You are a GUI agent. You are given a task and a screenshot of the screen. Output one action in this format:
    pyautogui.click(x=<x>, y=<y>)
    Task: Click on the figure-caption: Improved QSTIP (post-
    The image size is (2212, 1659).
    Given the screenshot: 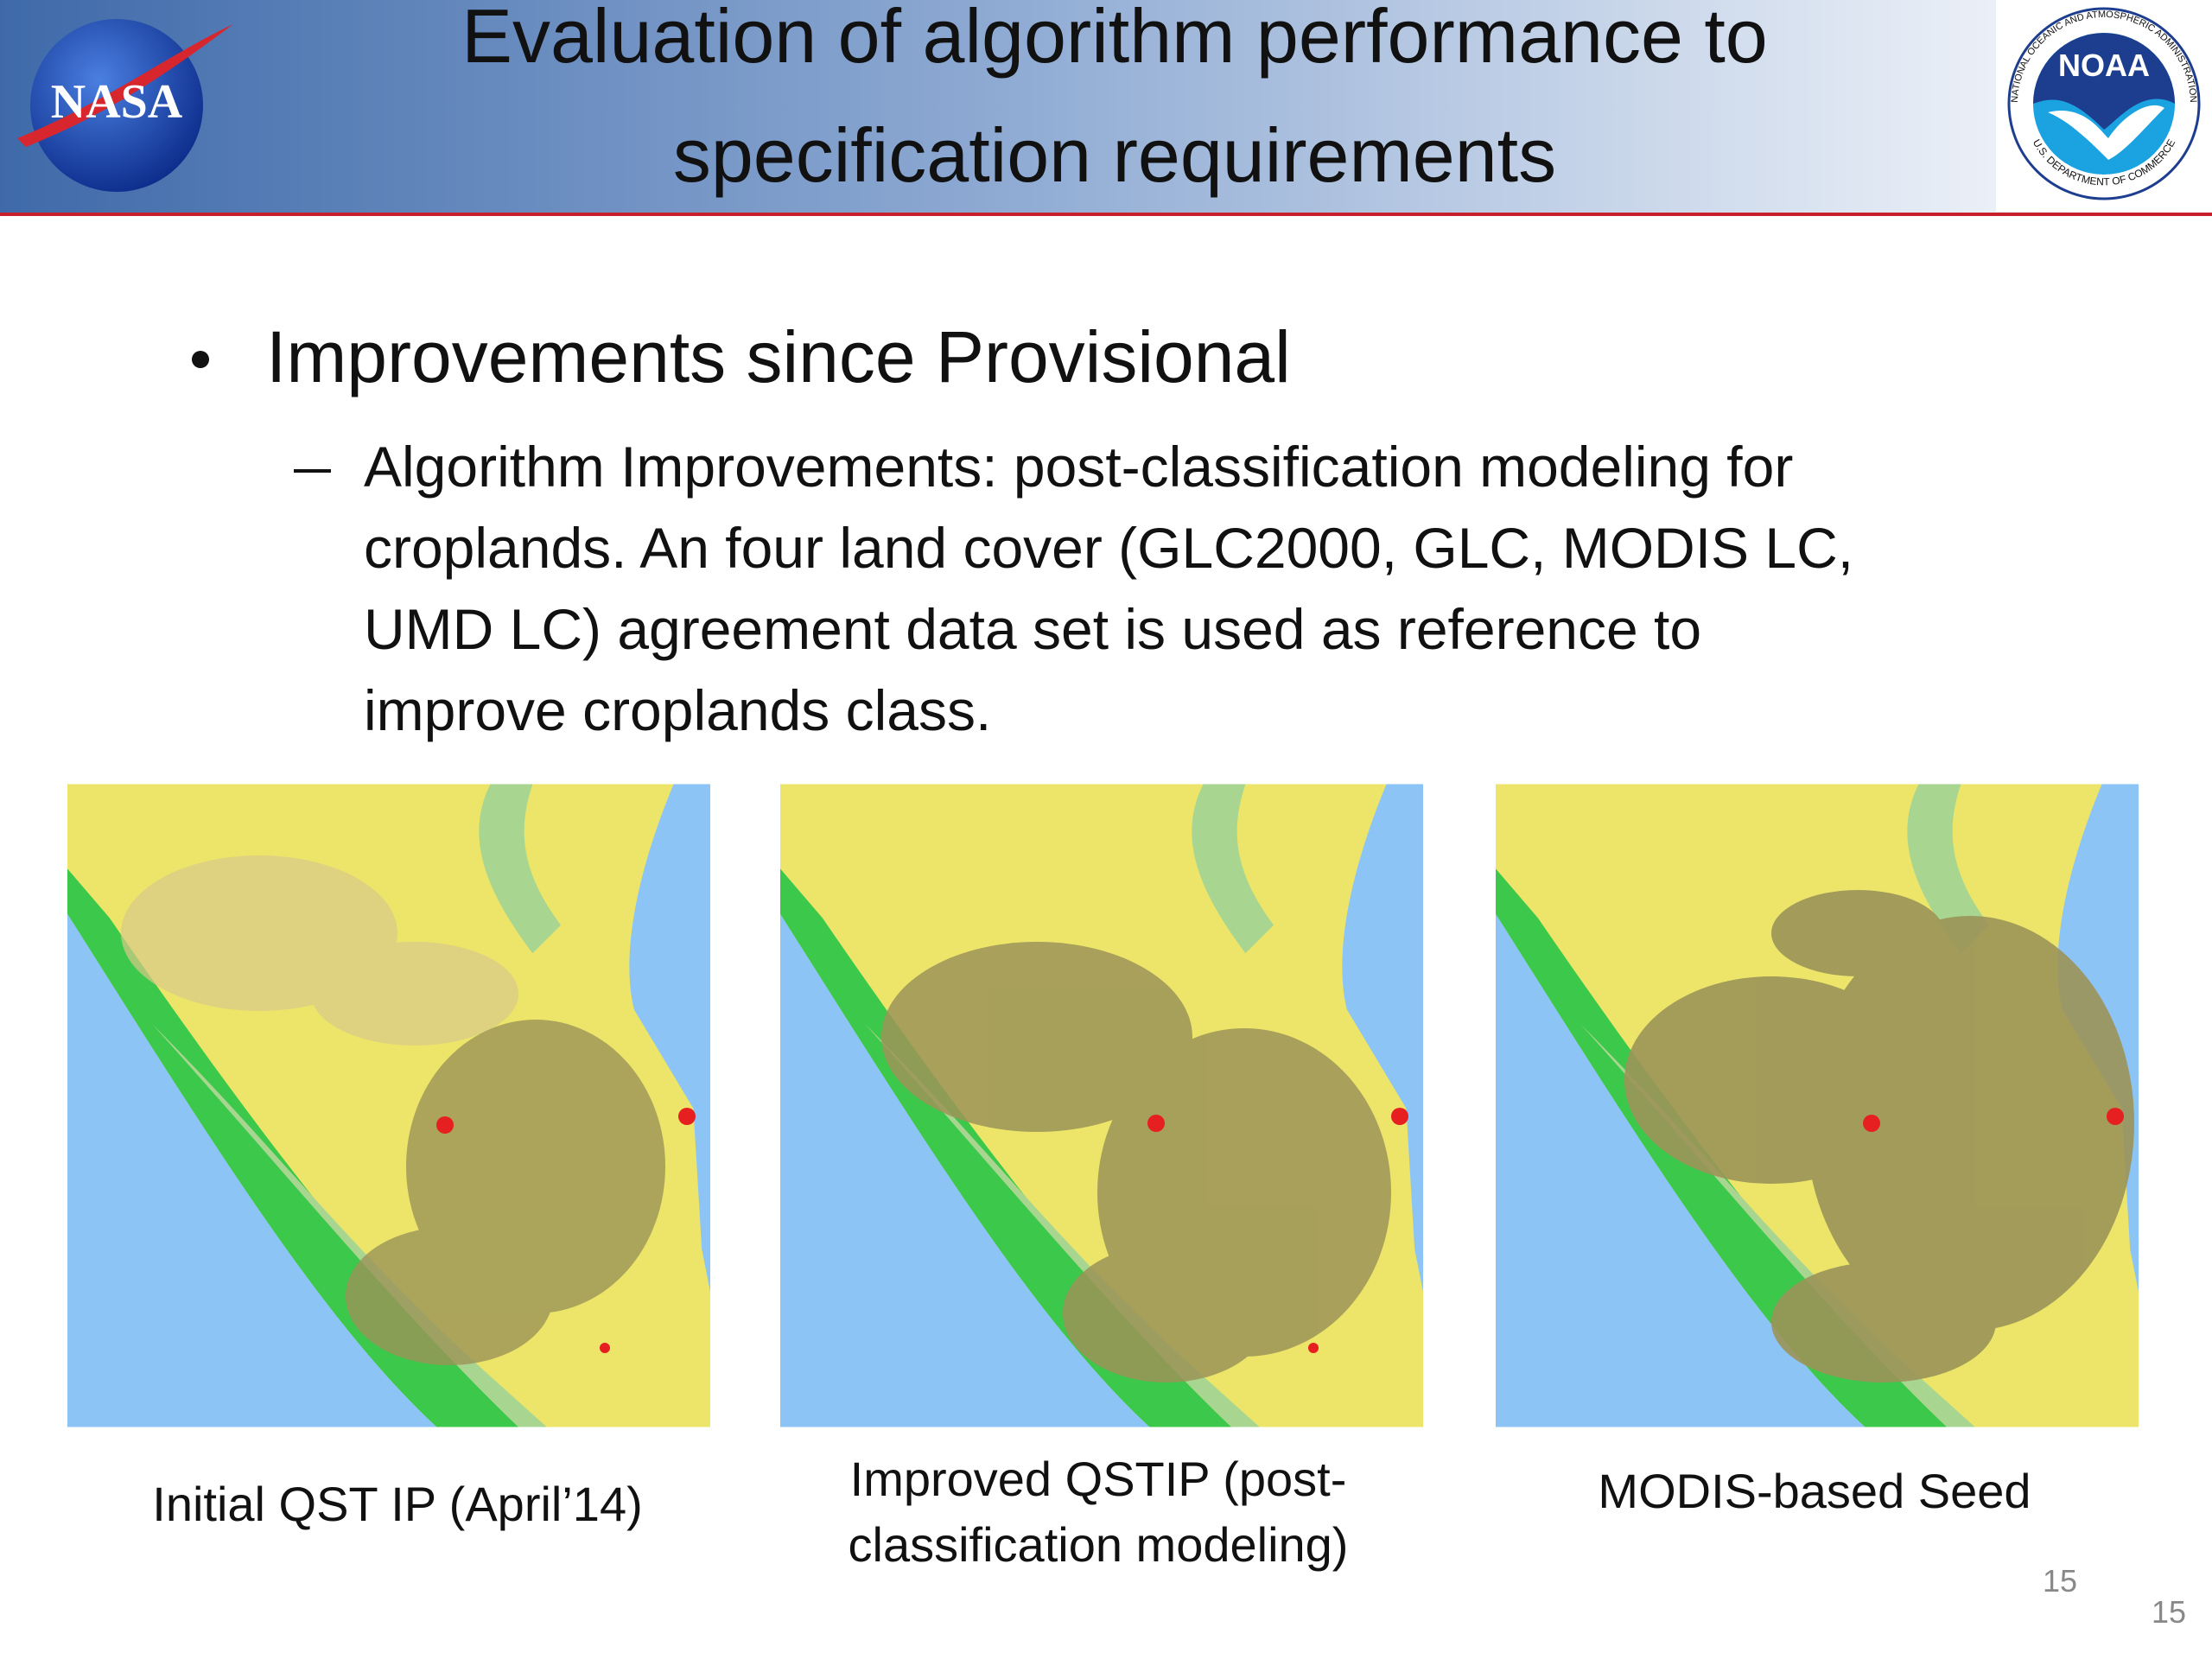 What is the action you would take?
    pyautogui.click(x=1098, y=1479)
    